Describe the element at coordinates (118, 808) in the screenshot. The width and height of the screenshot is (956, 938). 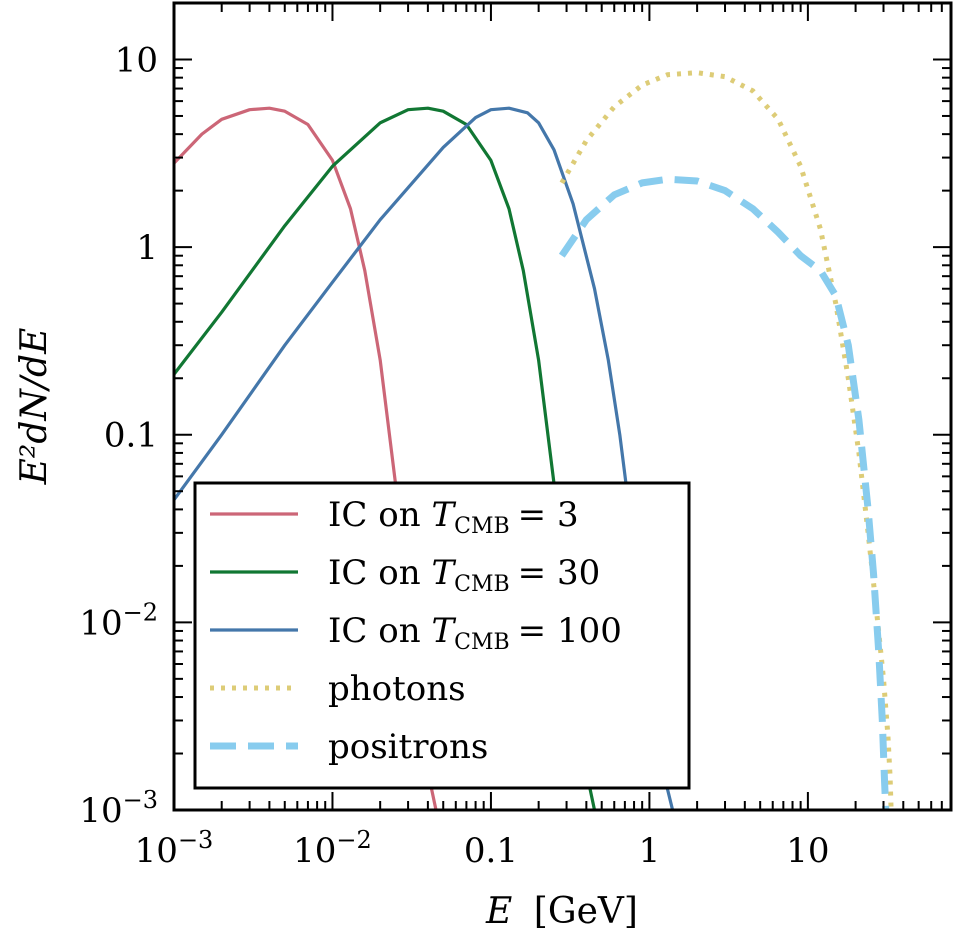
I see `y-tick-label: 10⁻³` at that location.